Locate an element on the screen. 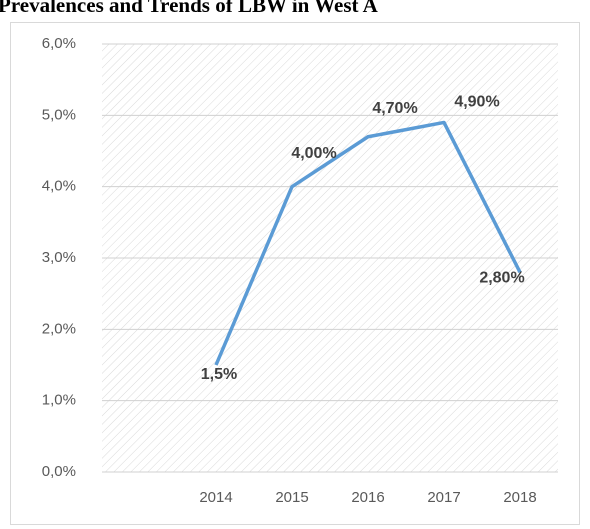  y-tick-label: 5,0% is located at coordinates (59, 114).